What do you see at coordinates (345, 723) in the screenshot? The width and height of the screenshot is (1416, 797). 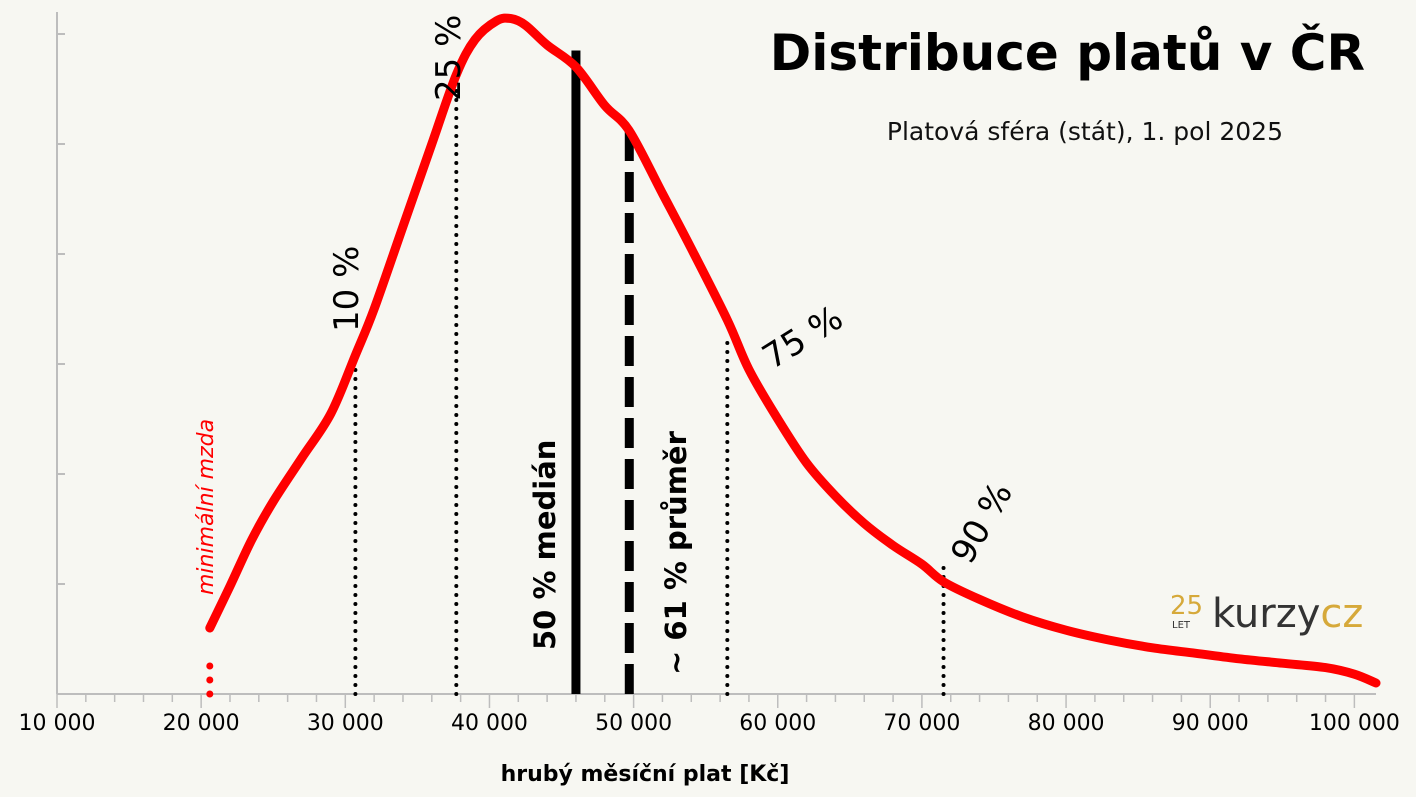 I see `x-tick-label: 30 000` at bounding box center [345, 723].